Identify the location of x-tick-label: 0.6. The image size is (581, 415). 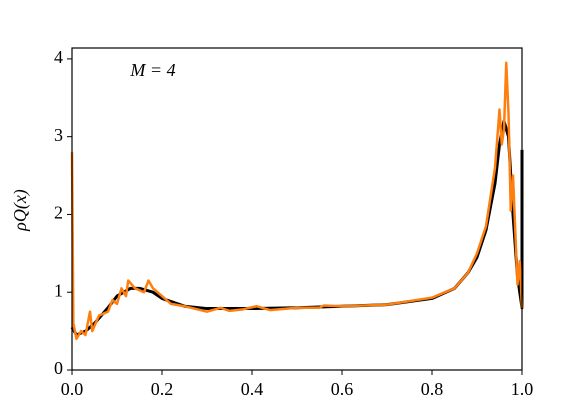
(342, 389).